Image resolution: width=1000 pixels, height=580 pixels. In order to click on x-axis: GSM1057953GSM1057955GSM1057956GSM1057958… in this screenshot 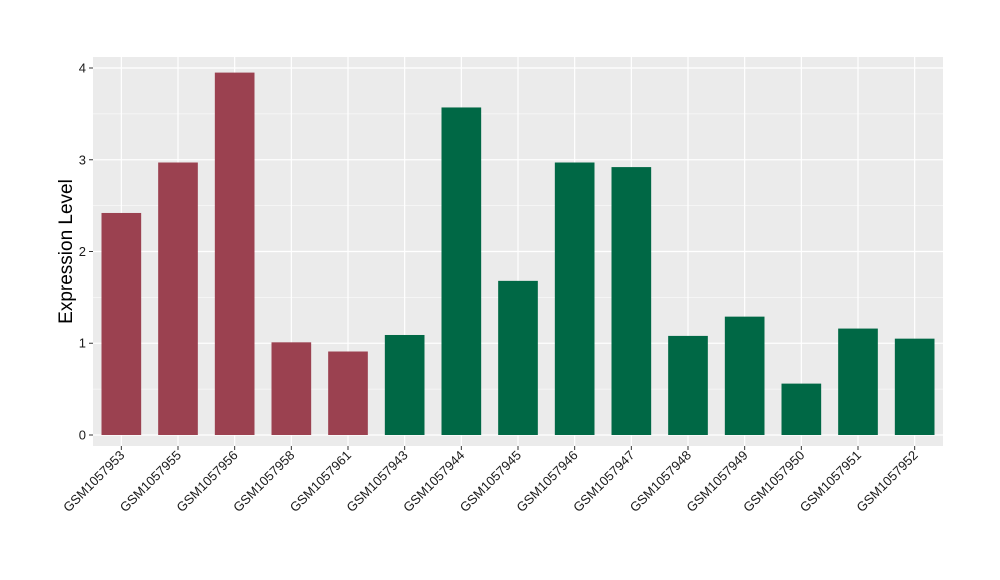, I will do `click(490, 480)`.